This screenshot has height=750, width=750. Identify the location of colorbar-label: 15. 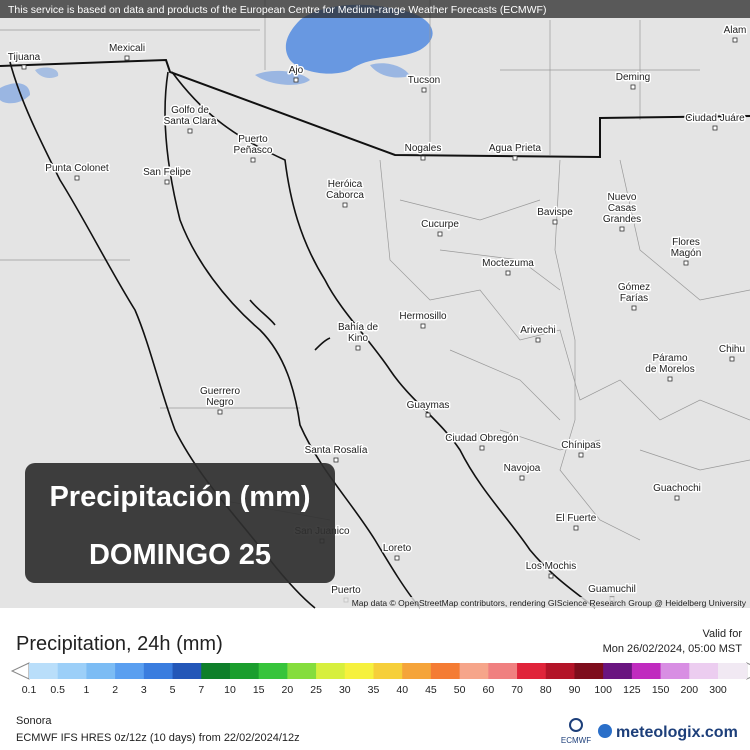
(259, 690).